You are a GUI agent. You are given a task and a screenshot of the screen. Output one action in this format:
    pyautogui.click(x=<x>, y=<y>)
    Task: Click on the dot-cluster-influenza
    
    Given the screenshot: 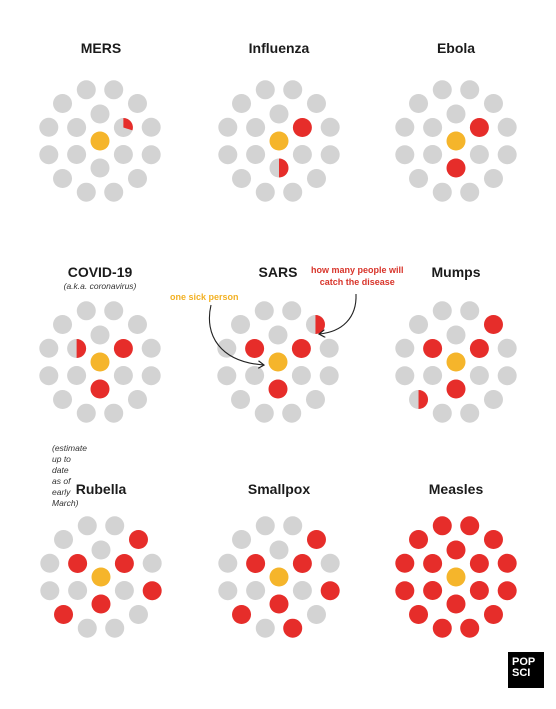 What is the action you would take?
    pyautogui.click(x=279, y=141)
    